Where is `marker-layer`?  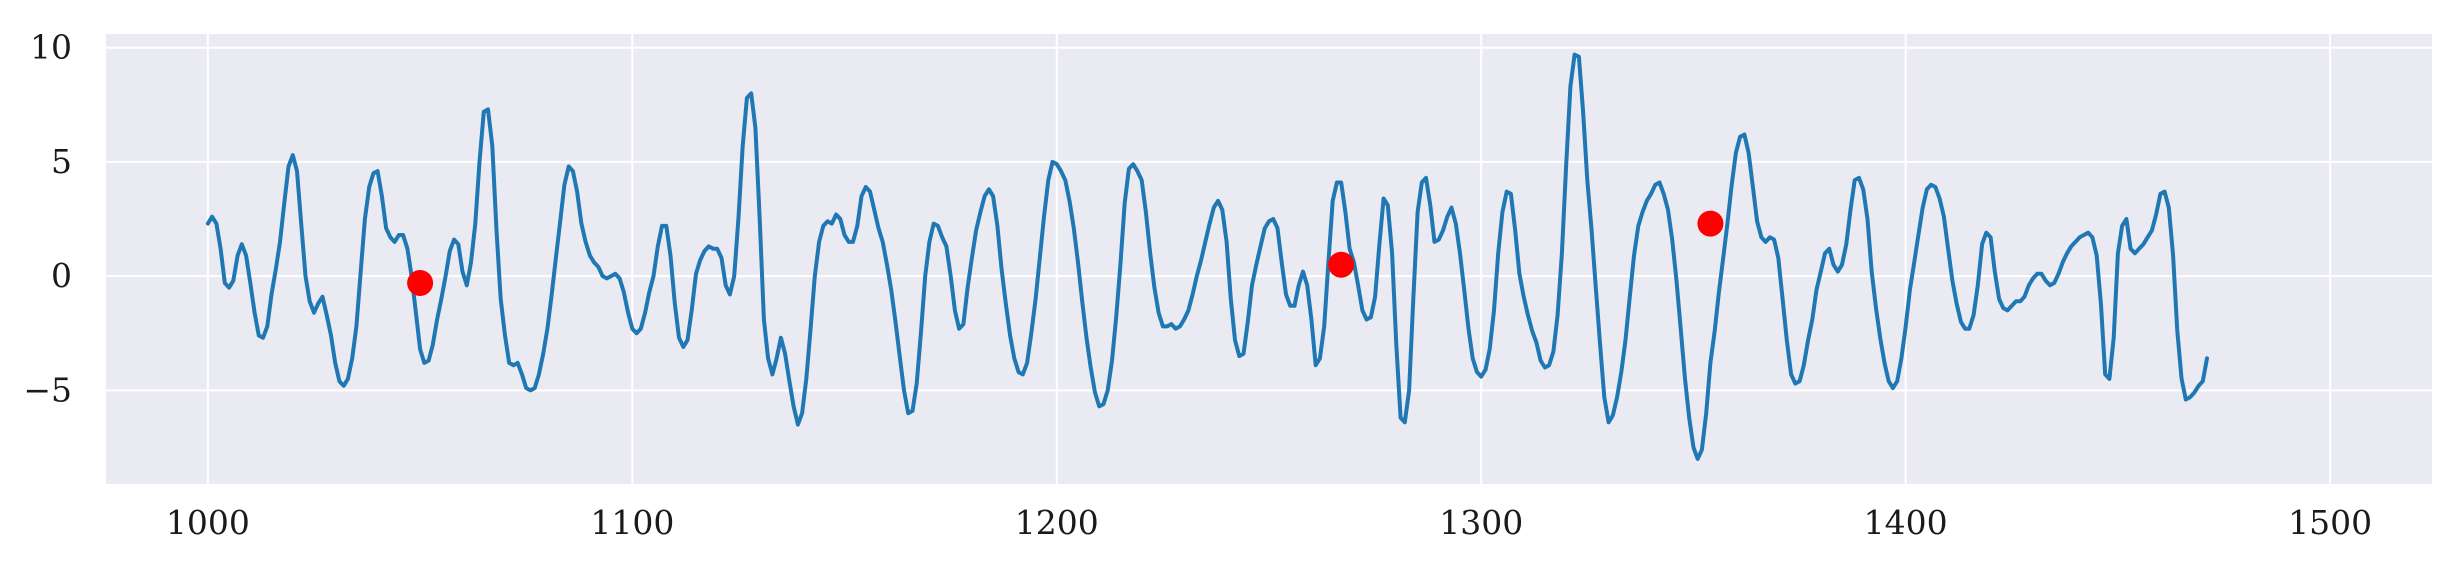 marker-layer is located at coordinates (1065, 253).